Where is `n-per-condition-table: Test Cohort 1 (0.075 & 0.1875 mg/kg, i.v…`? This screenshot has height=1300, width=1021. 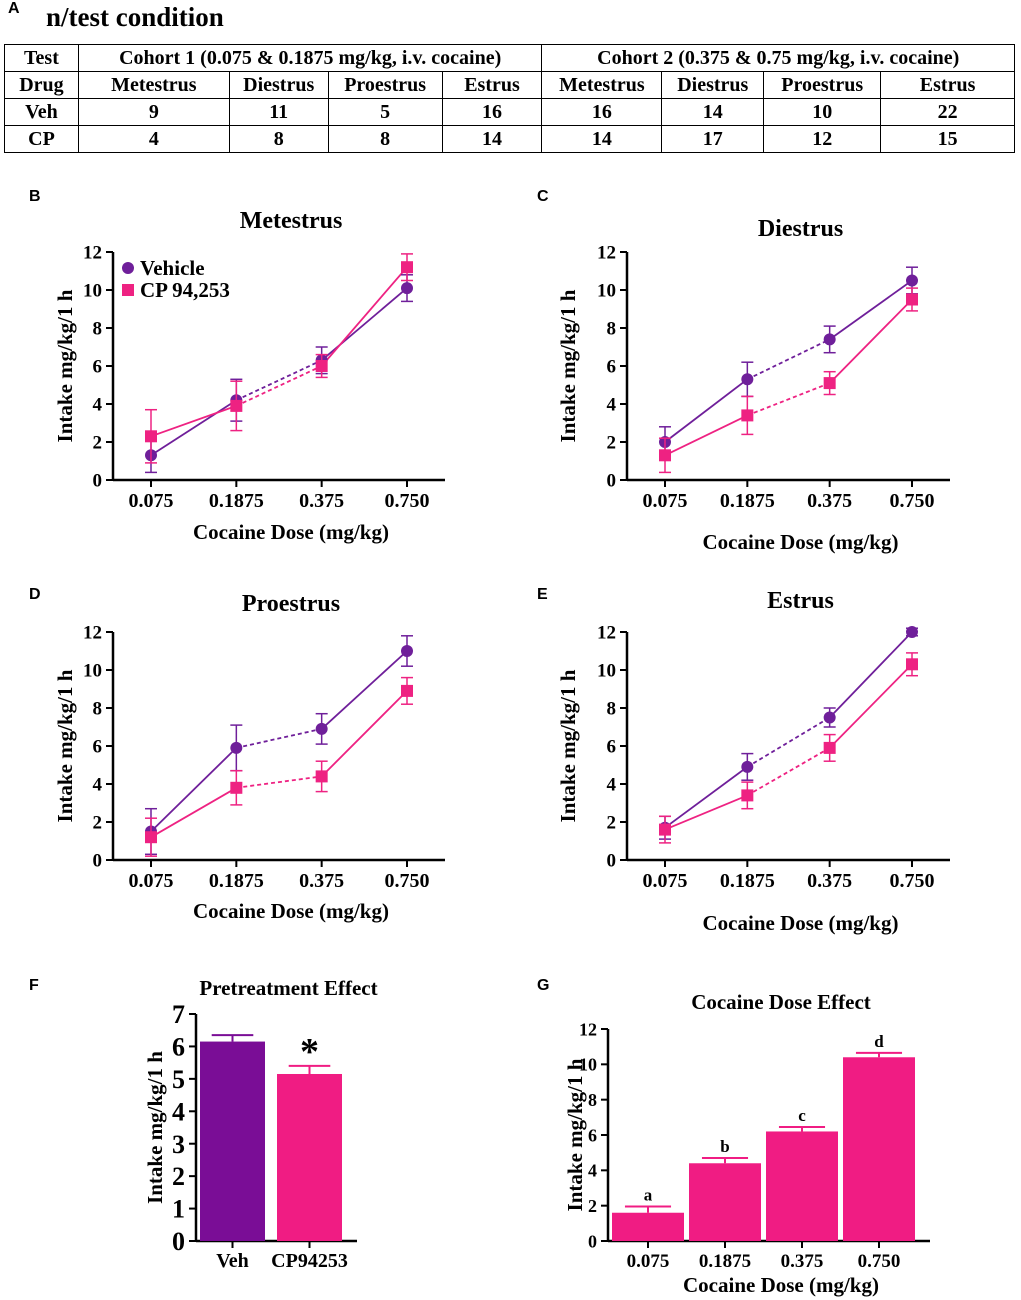
n-per-condition-table: Test Cohort 1 (0.075 & 0.1875 mg/kg, i.v… is located at coordinates (509, 98).